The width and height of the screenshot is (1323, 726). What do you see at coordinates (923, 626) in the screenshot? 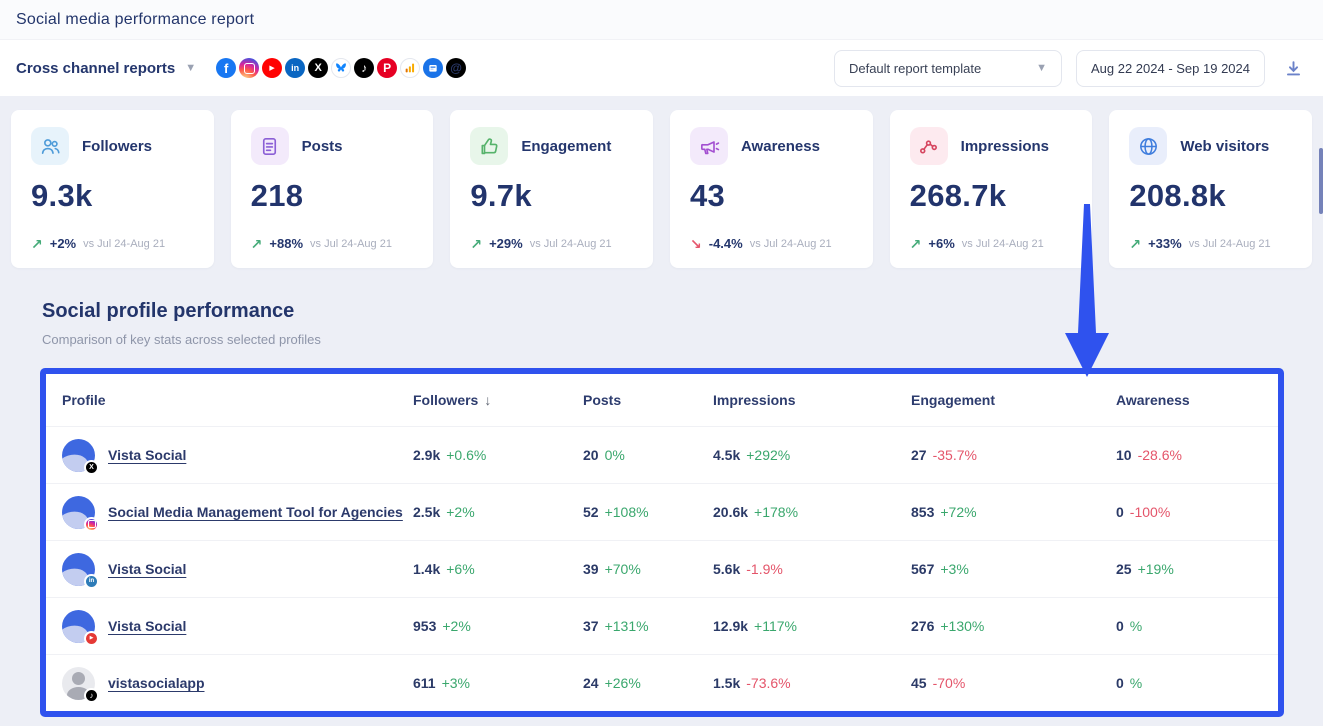
I see `engagement-value: 276` at bounding box center [923, 626].